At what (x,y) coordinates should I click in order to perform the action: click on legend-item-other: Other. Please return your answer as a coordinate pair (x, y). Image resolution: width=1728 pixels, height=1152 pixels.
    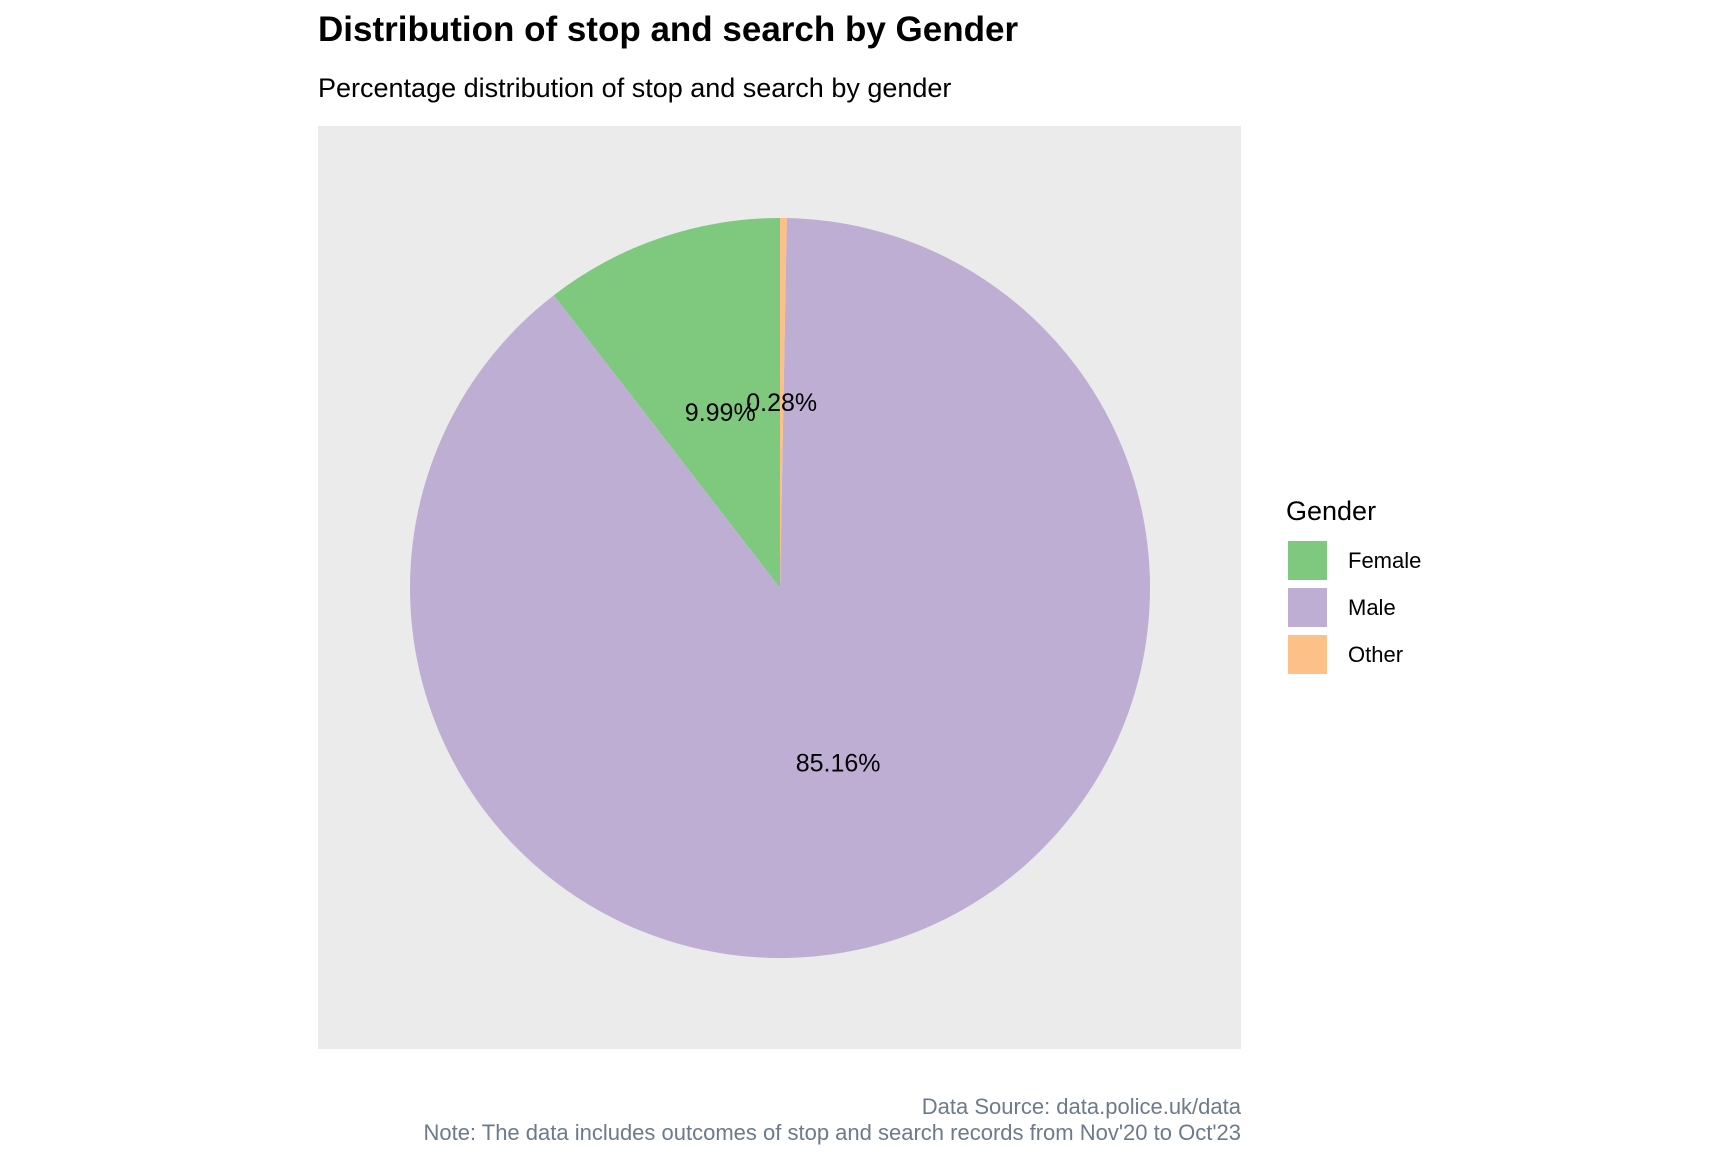
    Looking at the image, I should click on (1353, 654).